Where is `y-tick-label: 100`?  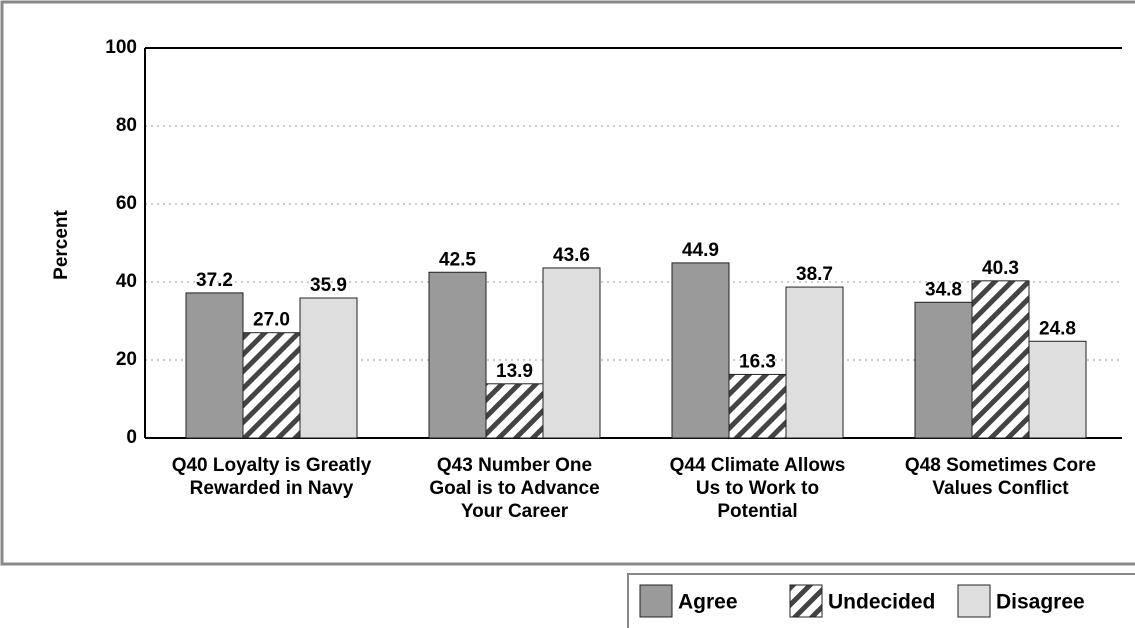
y-tick-label: 100 is located at coordinates (121, 47).